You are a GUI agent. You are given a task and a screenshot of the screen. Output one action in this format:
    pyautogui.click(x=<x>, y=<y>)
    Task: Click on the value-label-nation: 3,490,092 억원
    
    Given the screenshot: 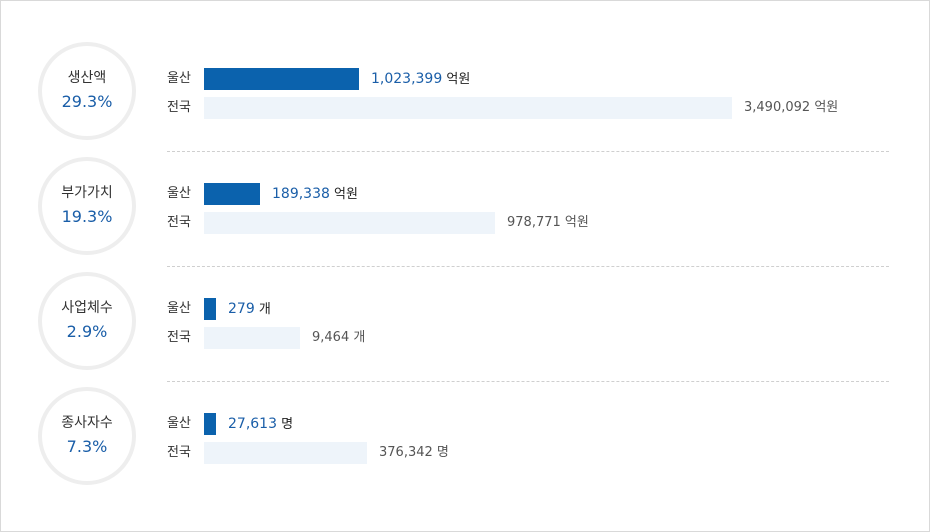 What is the action you would take?
    pyautogui.click(x=791, y=108)
    